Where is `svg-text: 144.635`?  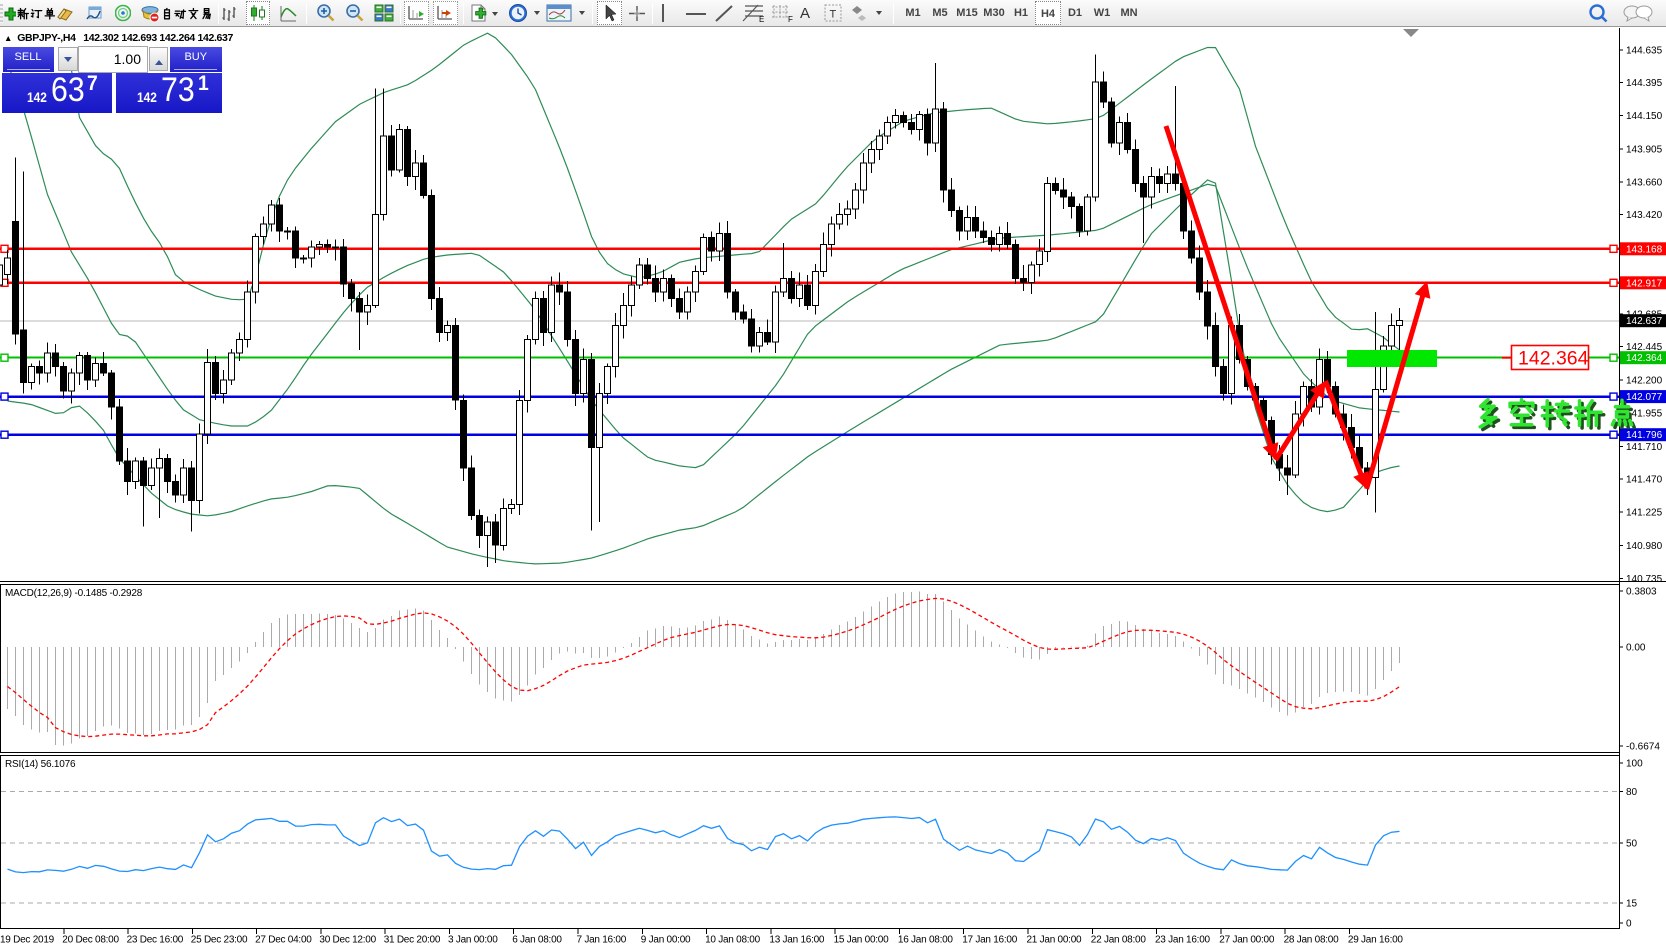 svg-text: 144.635 is located at coordinates (1644, 51).